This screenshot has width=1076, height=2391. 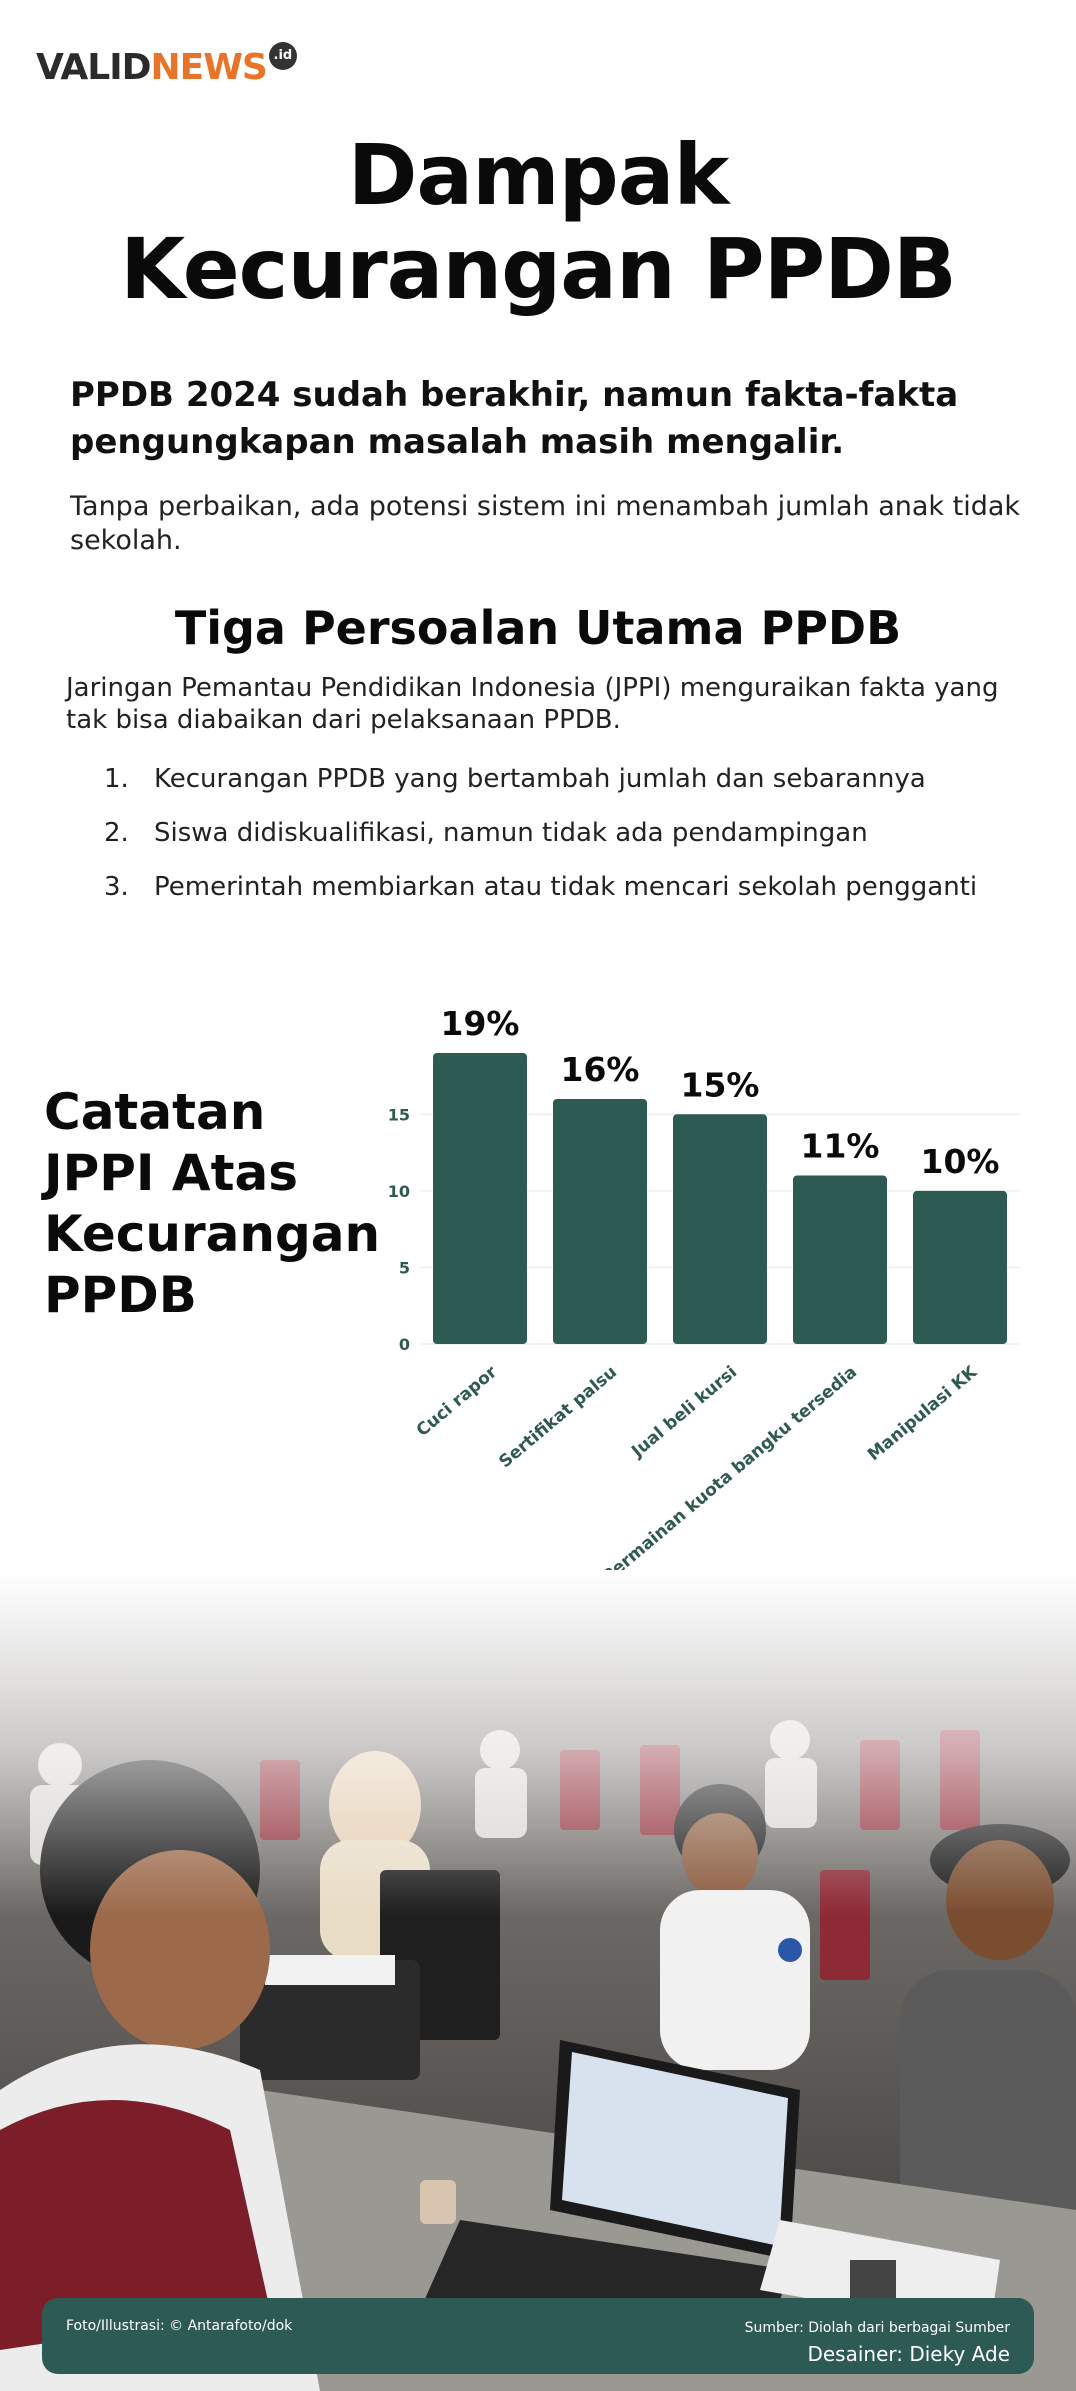 I want to click on logo-tld-badge: .id, so click(x=282, y=56).